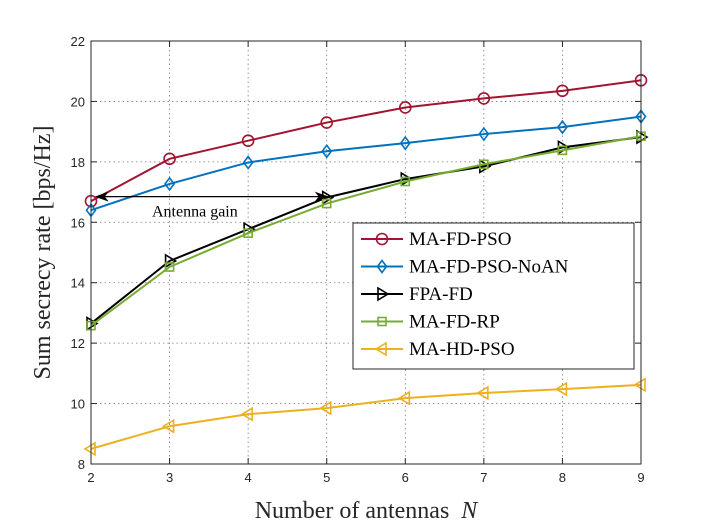  I want to click on legend-marker-ma-fd-rp, so click(382, 321).